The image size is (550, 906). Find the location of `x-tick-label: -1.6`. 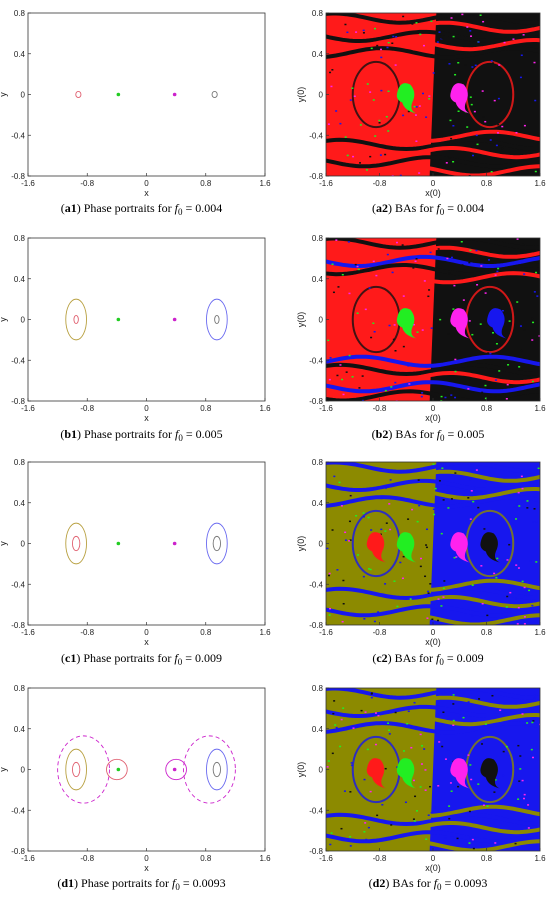

x-tick-label: -1.6 is located at coordinates (28, 183).